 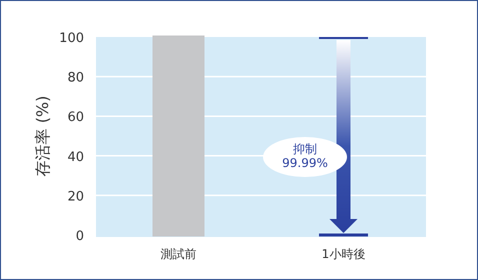 What do you see at coordinates (178, 254) in the screenshot?
I see `x-tick-label: 測試前` at bounding box center [178, 254].